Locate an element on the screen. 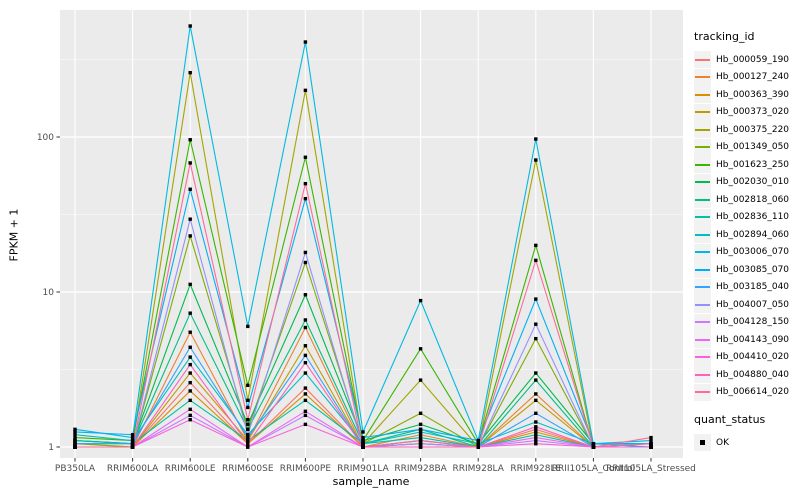  legend-item: Hb_004128_150 is located at coordinates (742, 322).